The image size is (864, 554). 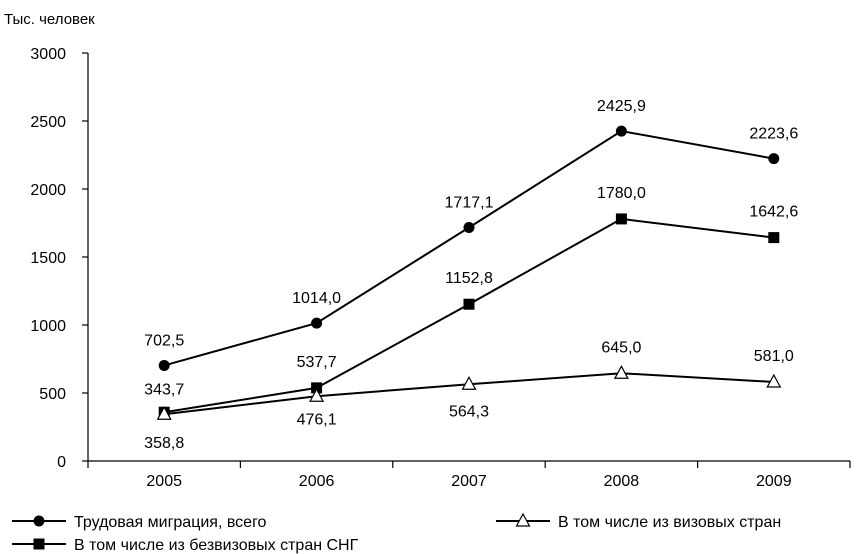 What do you see at coordinates (774, 356) in the screenshot?
I see `data-label-2-4: 581,0` at bounding box center [774, 356].